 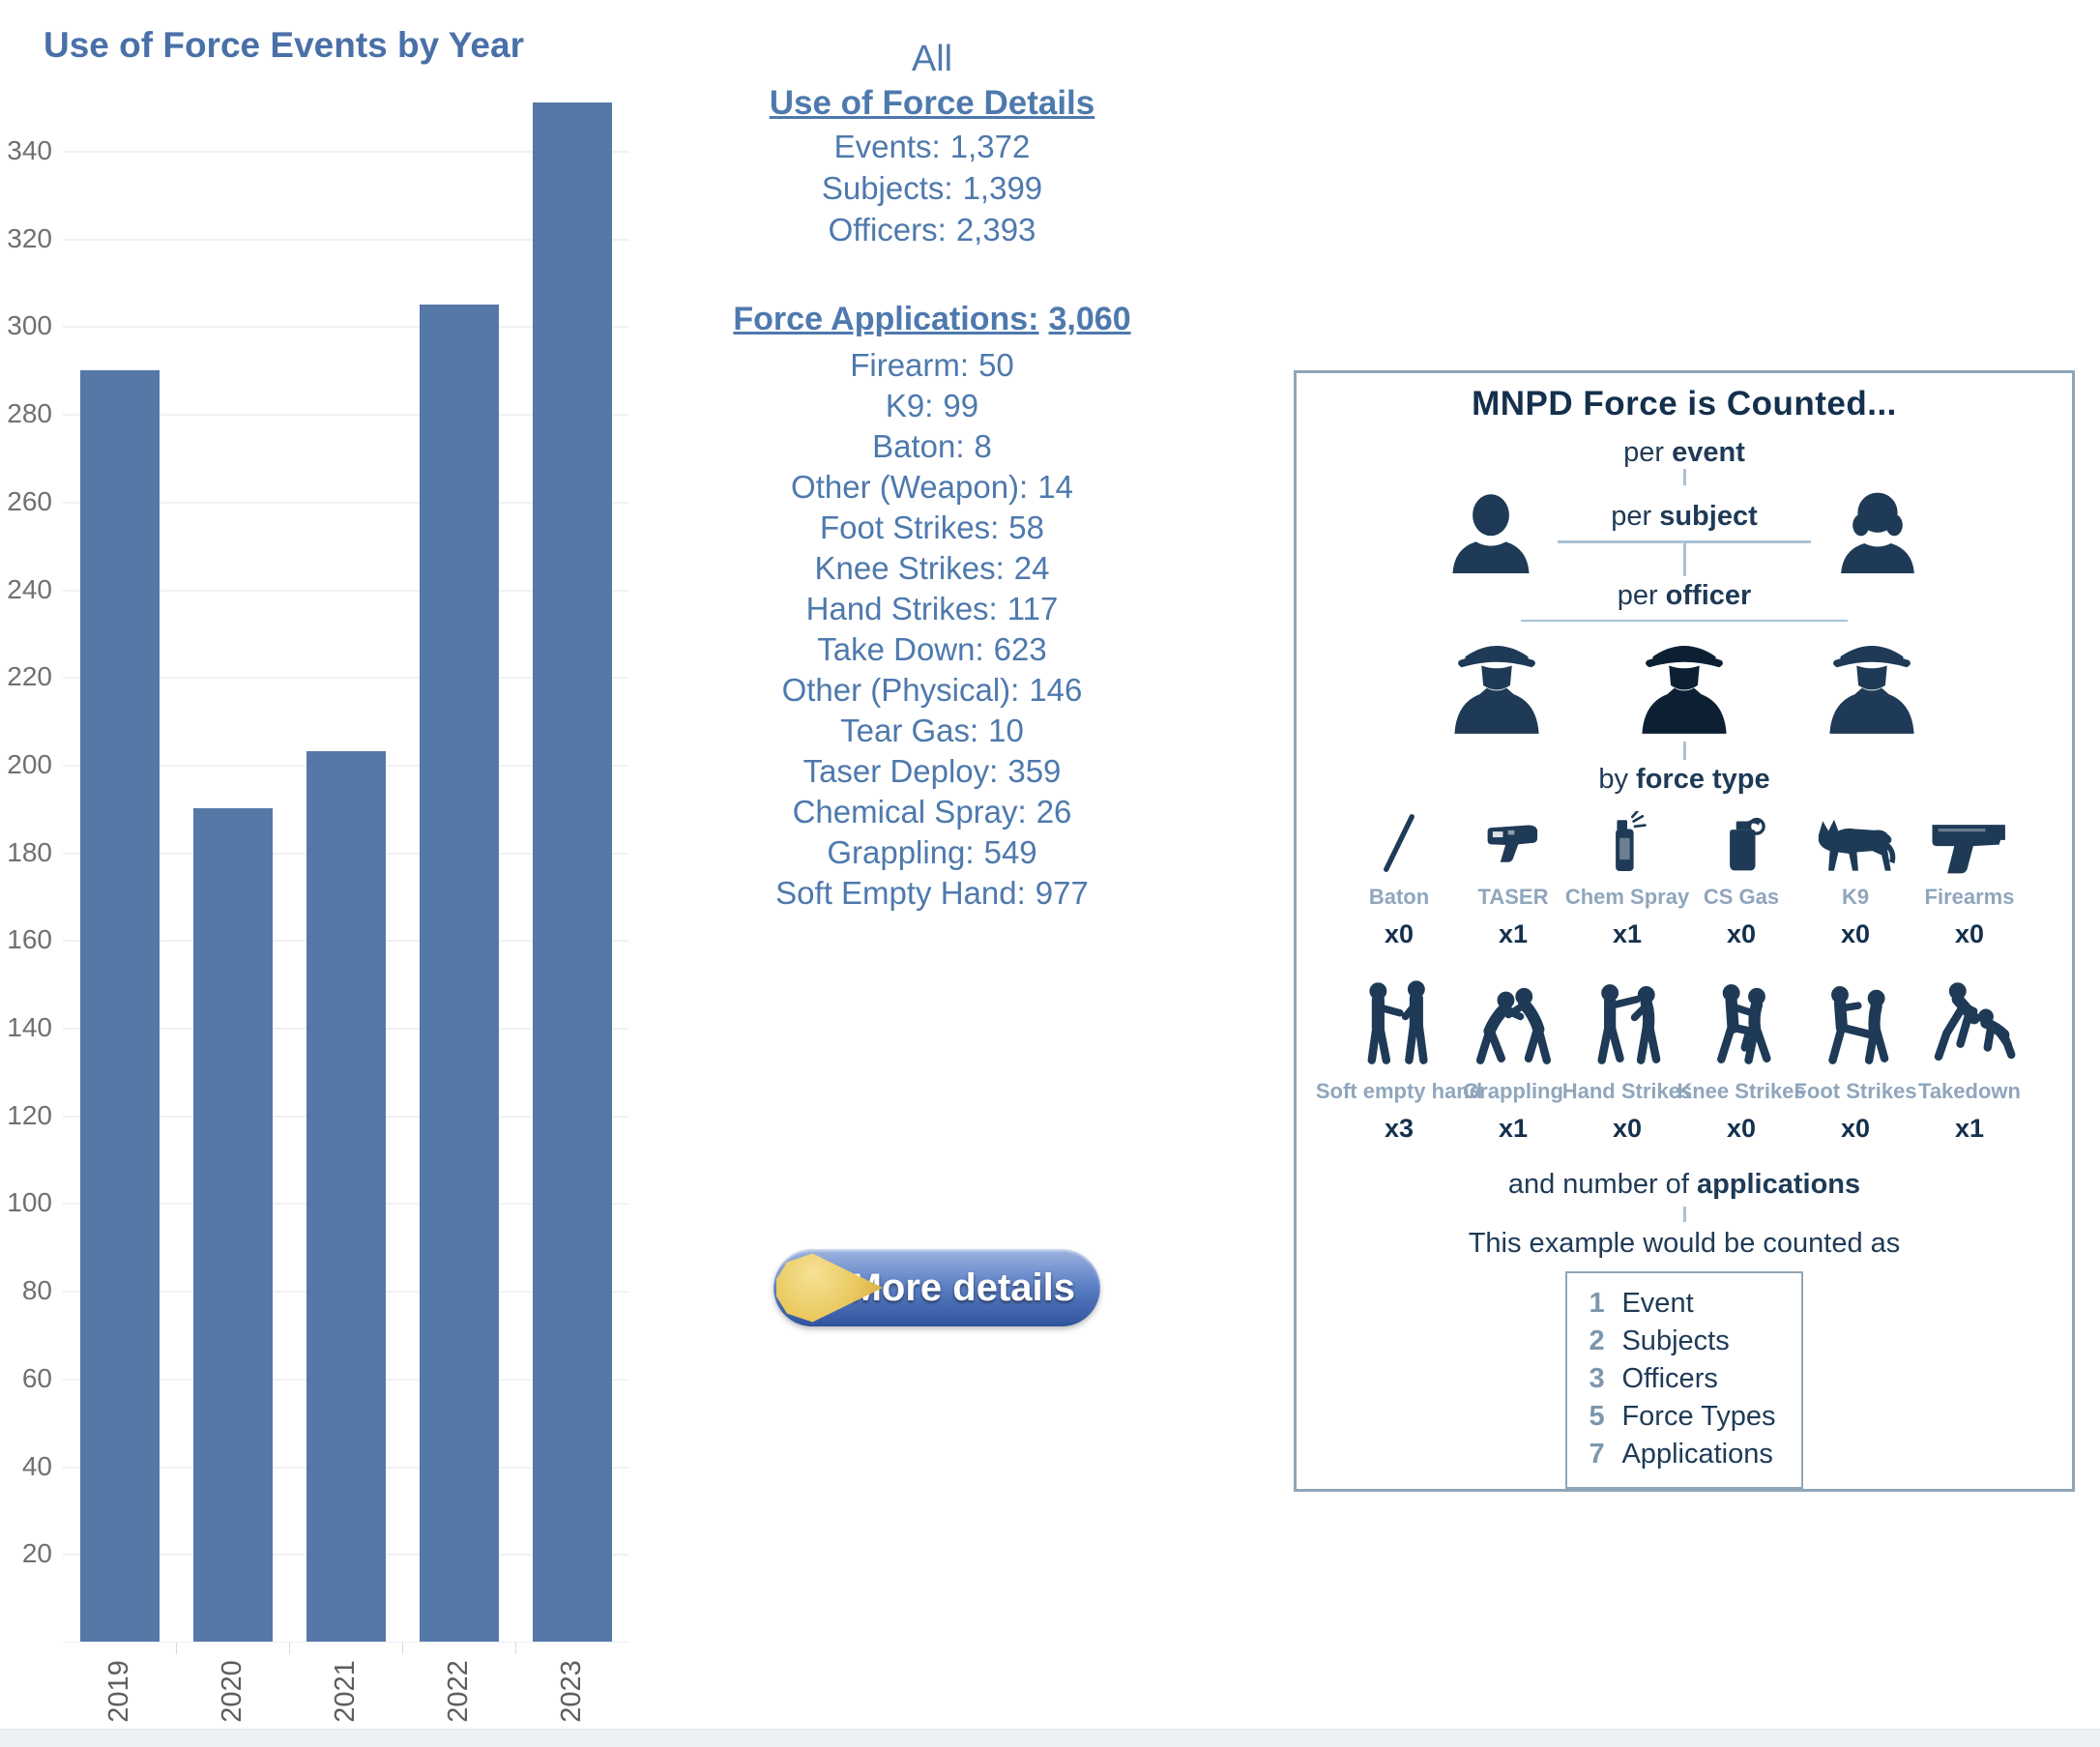 I want to click on more-details-button: More details, so click(x=936, y=1287).